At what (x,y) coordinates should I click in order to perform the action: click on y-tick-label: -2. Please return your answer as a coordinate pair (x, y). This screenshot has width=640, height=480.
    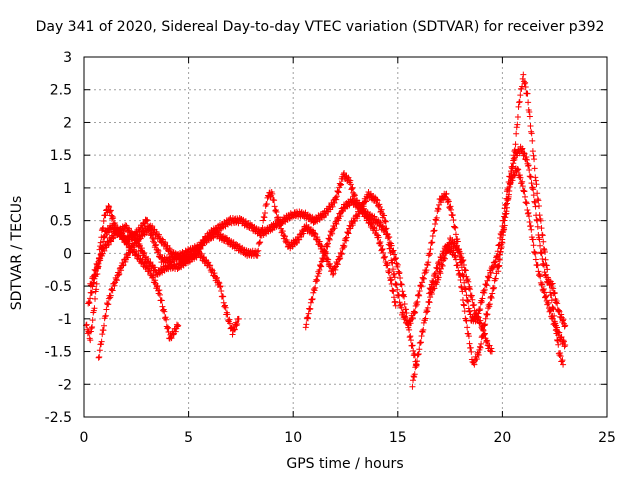
    Looking at the image, I should click on (65, 385).